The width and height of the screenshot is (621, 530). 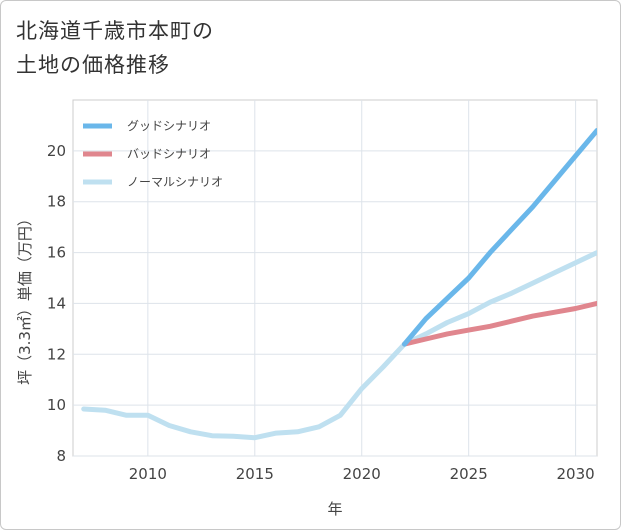 I want to click on y-tick-label: 10, so click(x=56, y=405).